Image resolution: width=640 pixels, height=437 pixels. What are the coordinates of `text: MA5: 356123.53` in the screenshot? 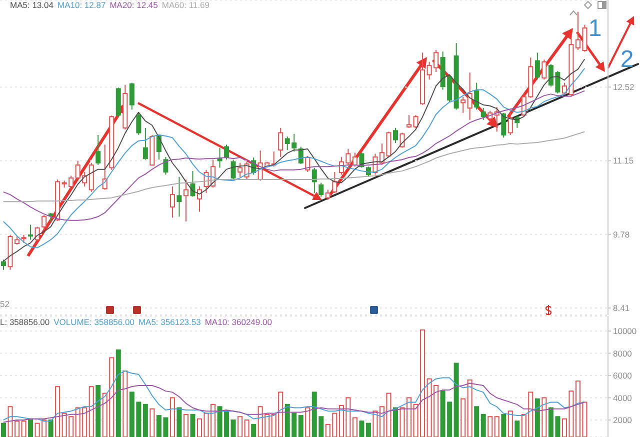 It's located at (169, 322).